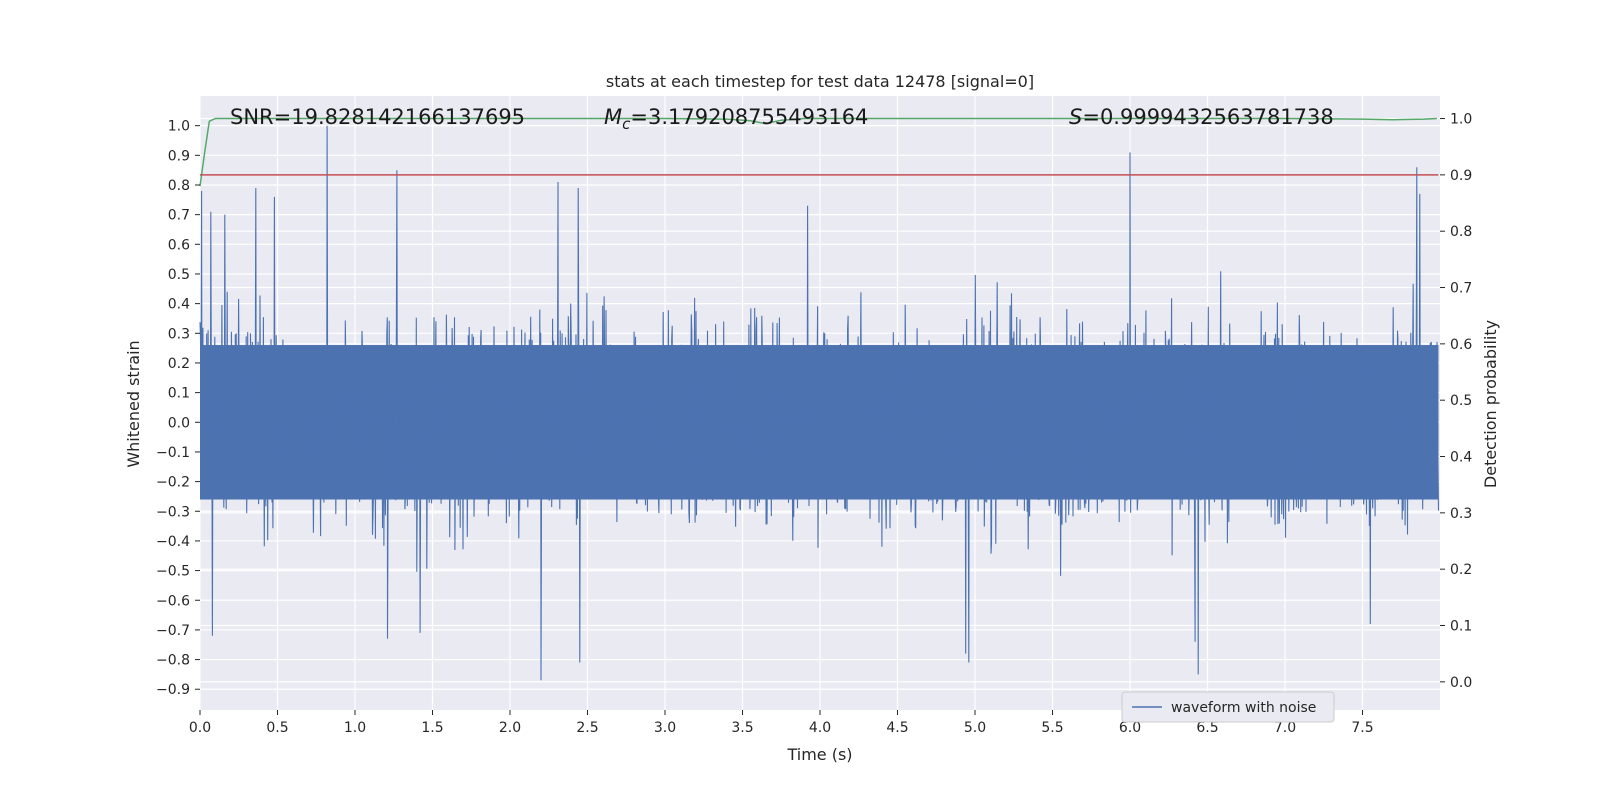 This screenshot has width=1600, height=800. What do you see at coordinates (1130, 728) in the screenshot?
I see `x-tick-label: 6.0` at bounding box center [1130, 728].